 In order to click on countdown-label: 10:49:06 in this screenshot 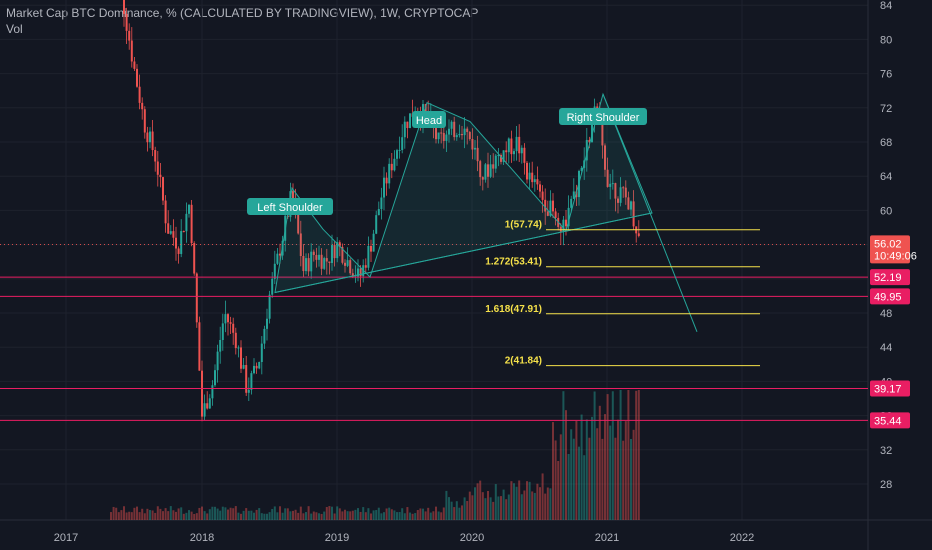, I will do `click(895, 256)`.